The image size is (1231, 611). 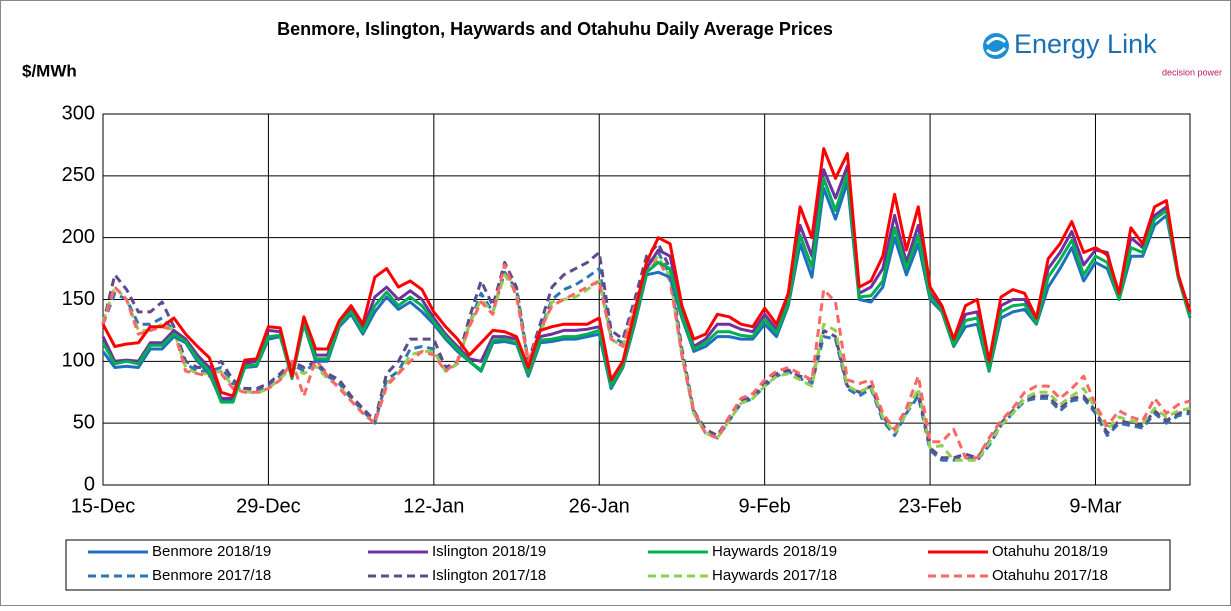 I want to click on logo-swirl, so click(x=996, y=46).